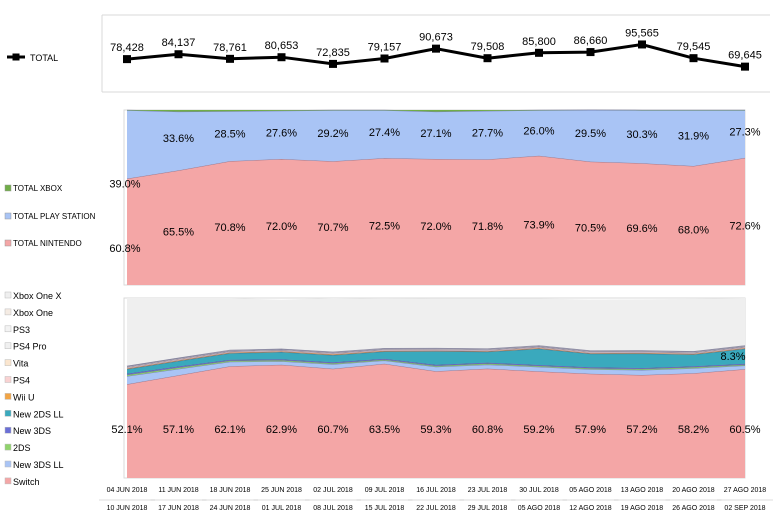 The width and height of the screenshot is (781, 531). Describe the element at coordinates (642, 33) in the screenshot. I see `total-data-label-10: 95,565` at that location.